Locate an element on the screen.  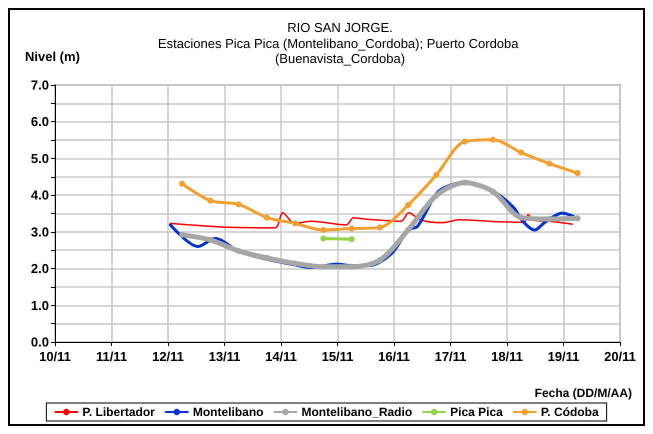
x-tick-label: 11/11 is located at coordinates (112, 356).